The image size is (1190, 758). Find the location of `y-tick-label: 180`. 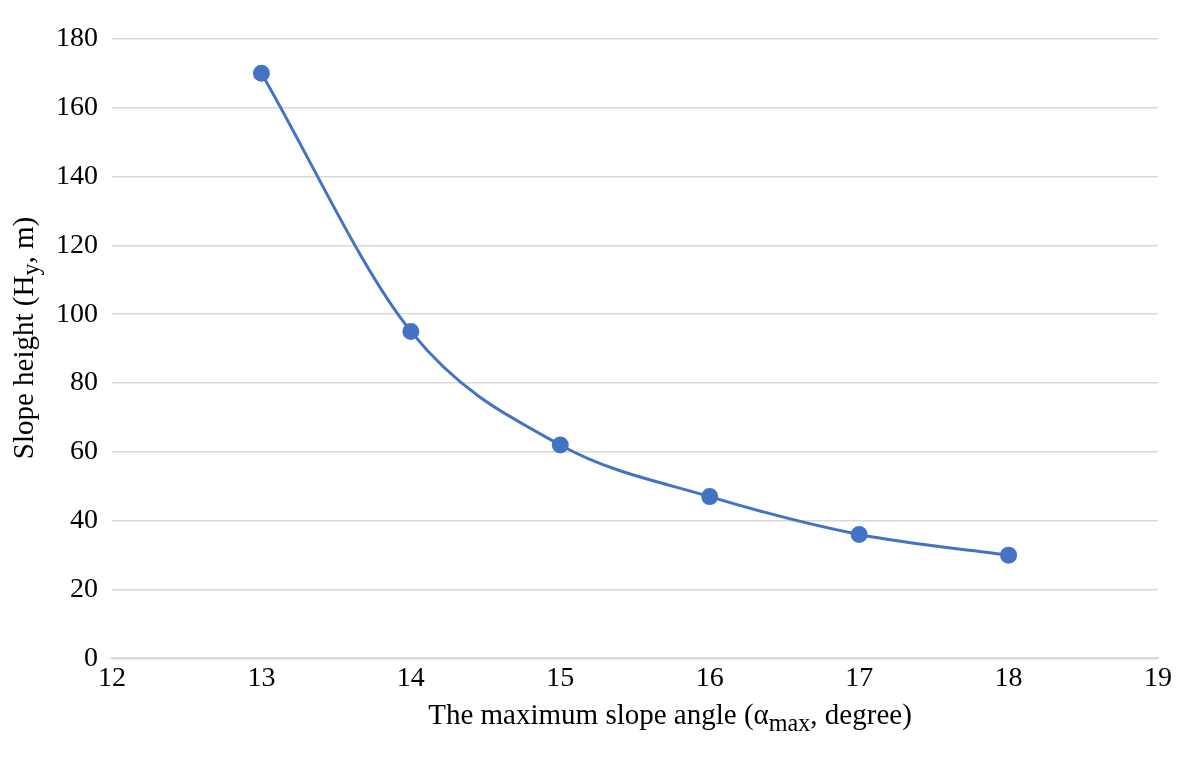

y-tick-label: 180 is located at coordinates (77, 37).